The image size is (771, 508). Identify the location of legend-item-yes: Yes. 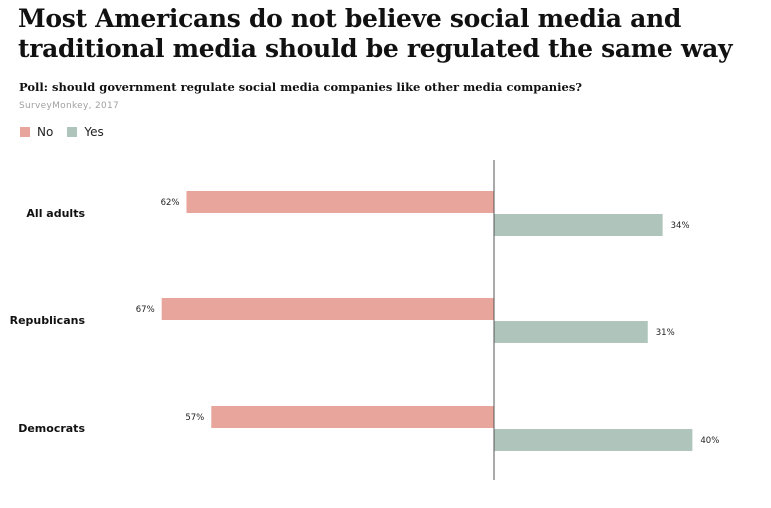
(85, 132).